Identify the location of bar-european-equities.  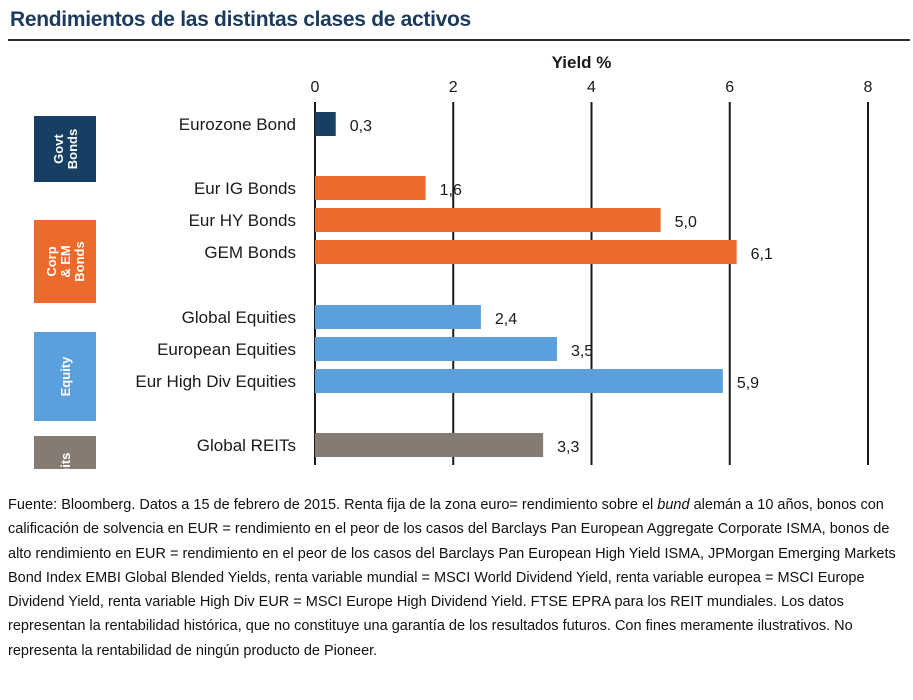
(436, 349).